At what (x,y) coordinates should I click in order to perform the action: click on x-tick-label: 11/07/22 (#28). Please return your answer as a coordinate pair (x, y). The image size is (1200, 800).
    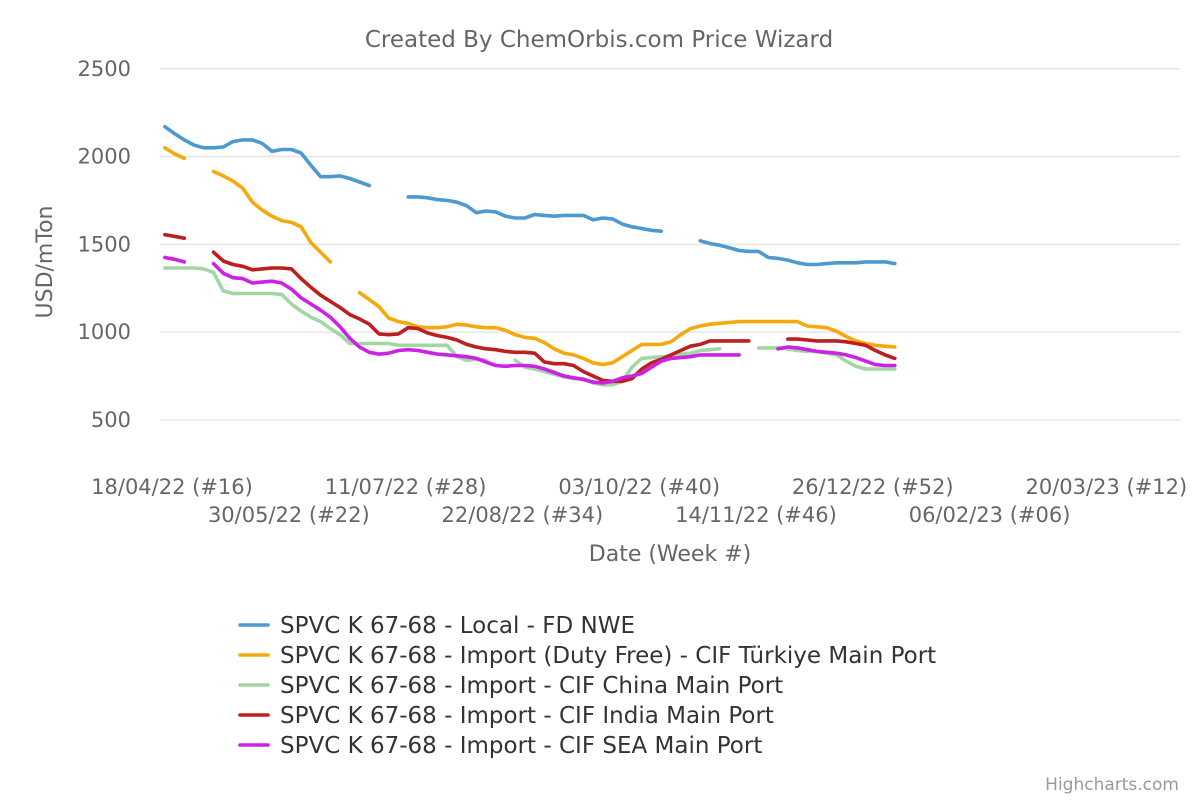
    Looking at the image, I should click on (406, 487).